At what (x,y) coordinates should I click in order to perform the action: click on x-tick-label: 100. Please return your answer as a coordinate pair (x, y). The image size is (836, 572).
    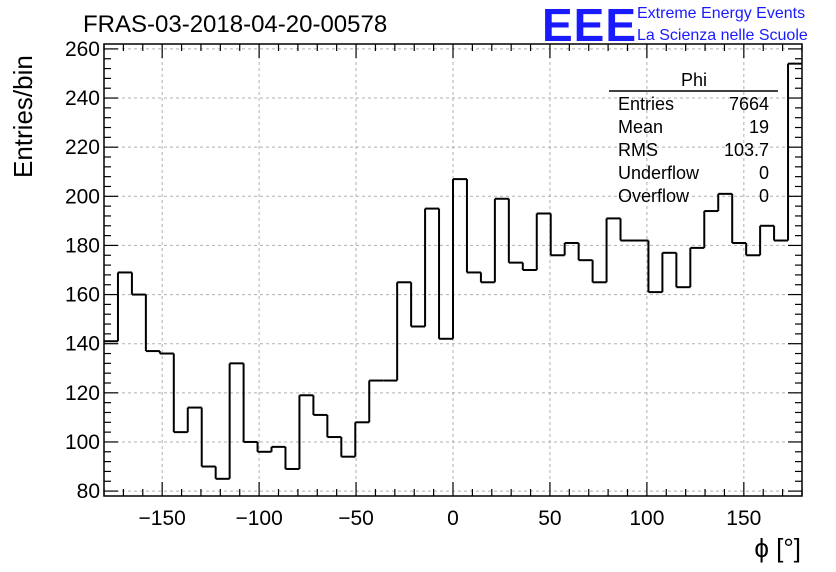
    Looking at the image, I should click on (646, 518).